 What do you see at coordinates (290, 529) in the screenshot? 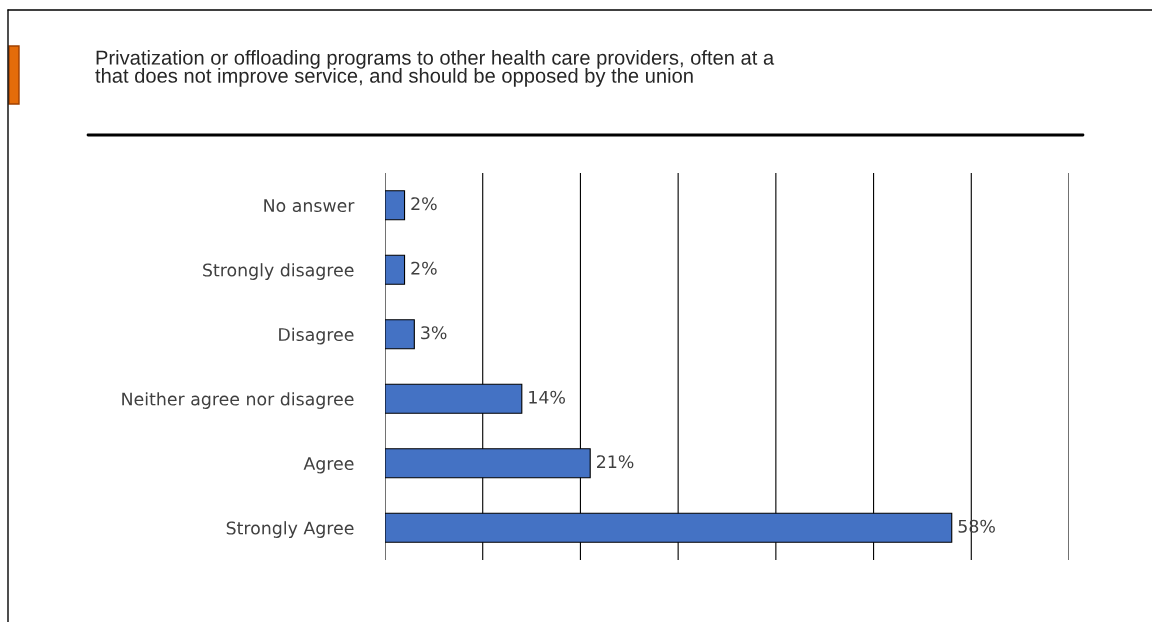
I see `y-tick-label: Strongly Agree` at bounding box center [290, 529].